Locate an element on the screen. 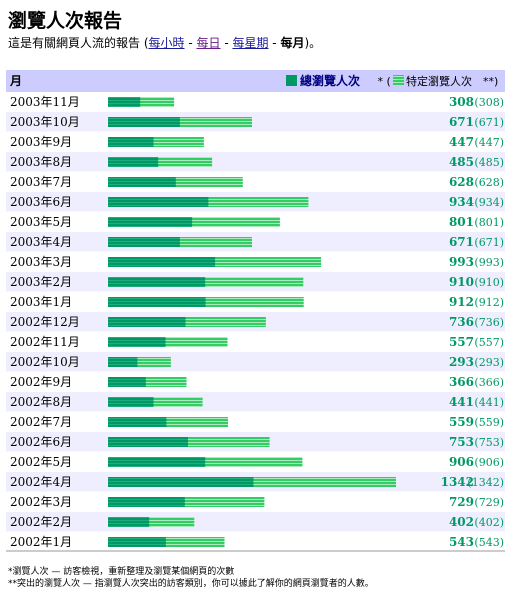 This screenshot has width=526, height=613. month-label: 2002年6月 is located at coordinates (41, 442).